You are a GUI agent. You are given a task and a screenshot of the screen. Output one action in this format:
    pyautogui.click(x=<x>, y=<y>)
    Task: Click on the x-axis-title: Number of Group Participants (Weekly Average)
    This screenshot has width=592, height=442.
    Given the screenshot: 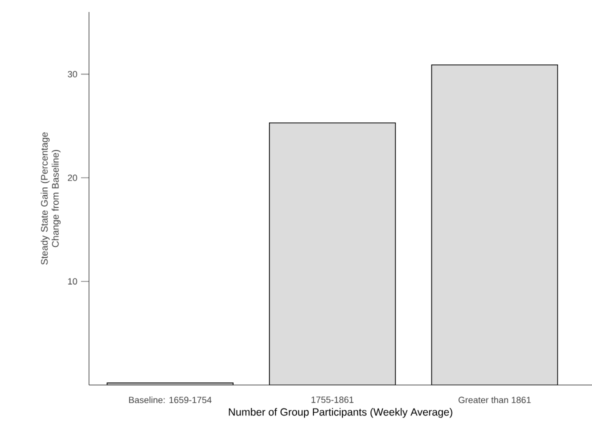 What is the action you would take?
    pyautogui.click(x=340, y=413)
    